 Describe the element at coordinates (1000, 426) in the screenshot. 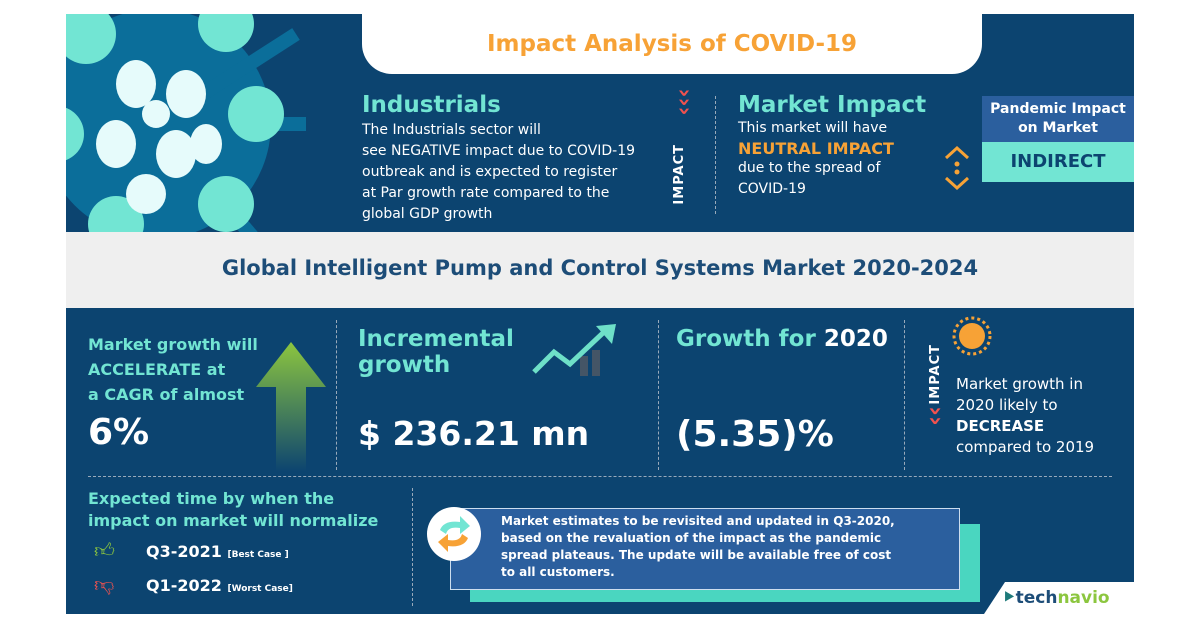

I see `decrease-label: DECREASE` at that location.